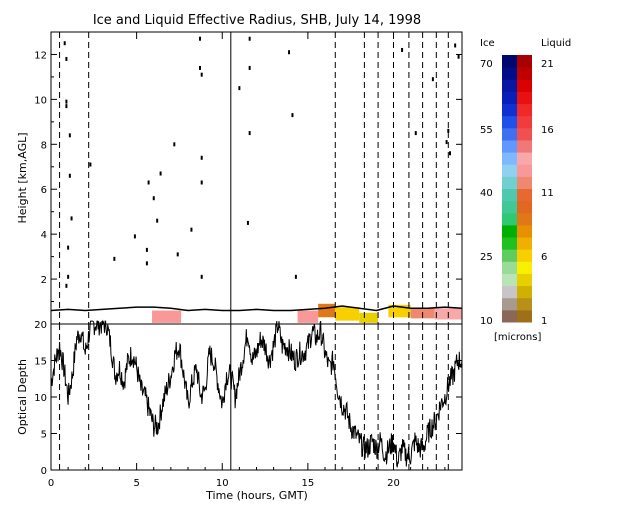 Image resolution: width=640 pixels, height=512 pixels. Describe the element at coordinates (222, 483) in the screenshot. I see `time-tick-label: 10` at that location.